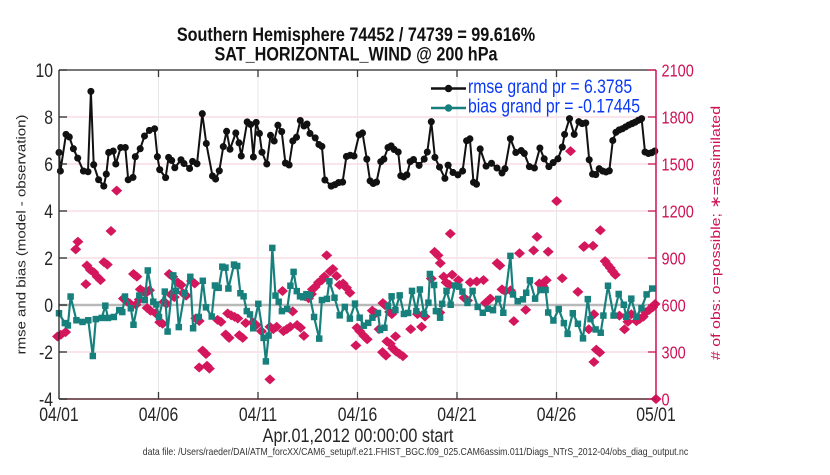  I want to click on svg-text: 4, so click(48, 212).